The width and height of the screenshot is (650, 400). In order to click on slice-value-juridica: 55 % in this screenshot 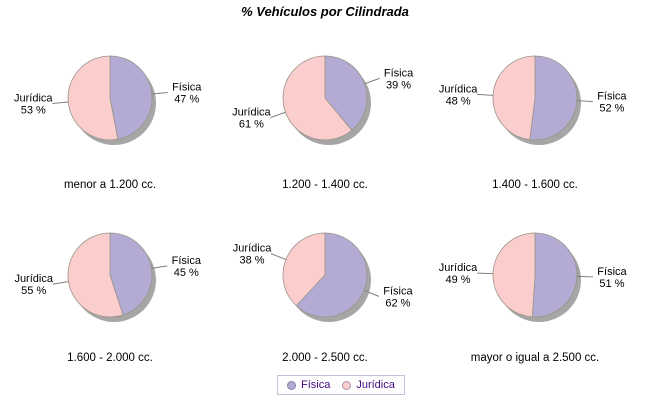, I will do `click(33, 291)`.